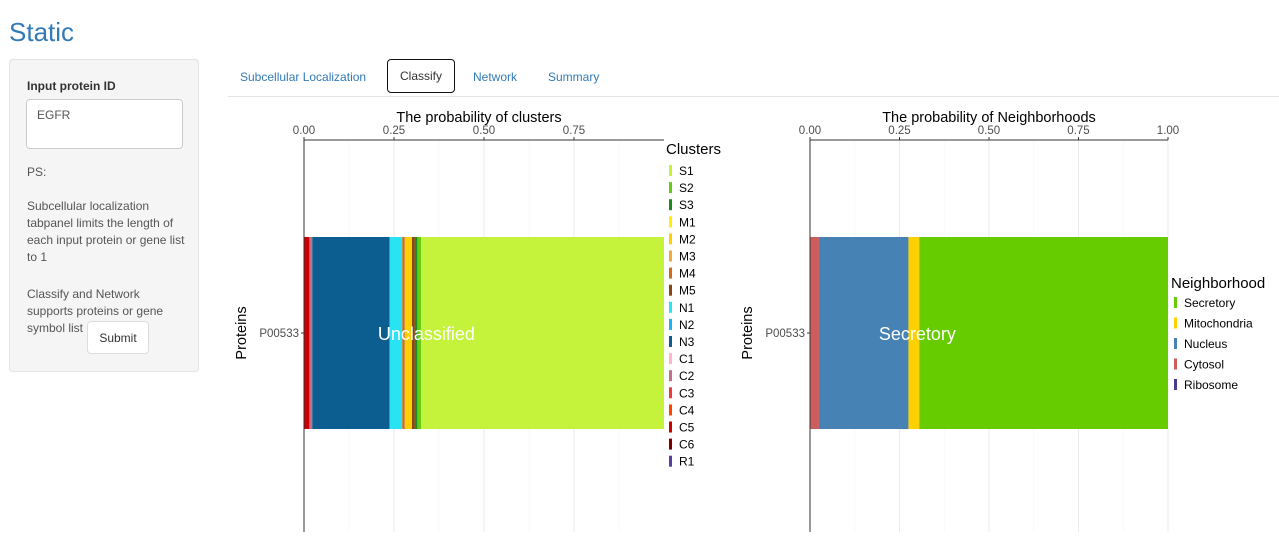 Image resolution: width=1279 pixels, height=537 pixels. I want to click on ps-label: PS:, so click(37, 172).